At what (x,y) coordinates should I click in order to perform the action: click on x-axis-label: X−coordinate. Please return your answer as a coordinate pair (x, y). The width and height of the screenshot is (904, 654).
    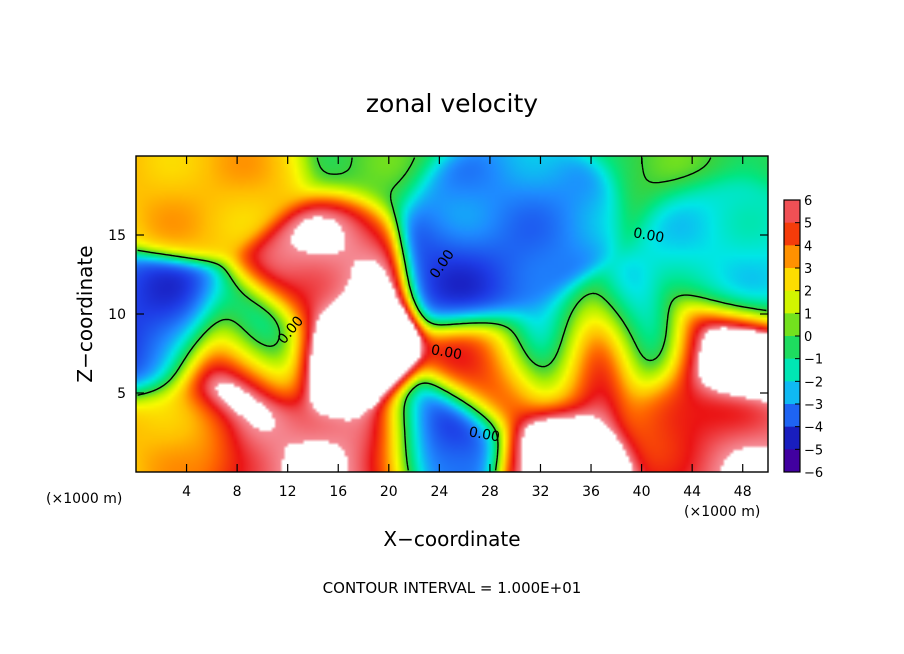
    Looking at the image, I should click on (451, 539).